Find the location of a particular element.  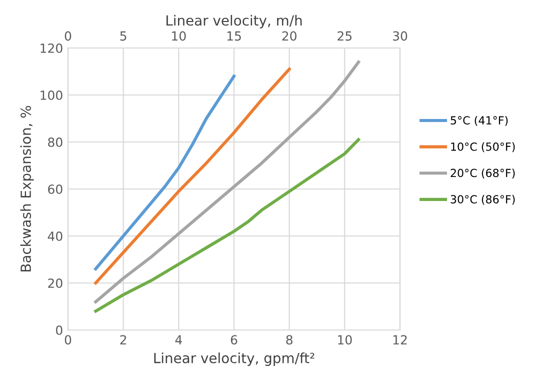

legend-label: 30°C (86°F) is located at coordinates (482, 199).